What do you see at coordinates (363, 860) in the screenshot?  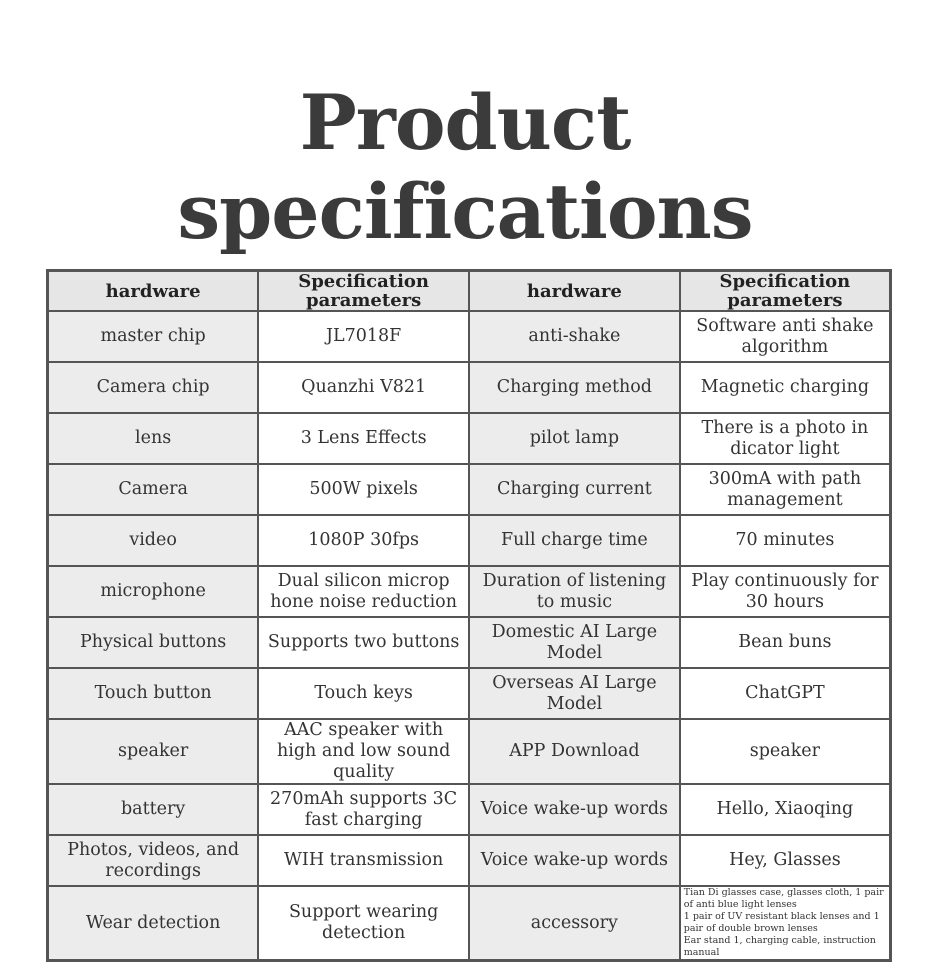 I see `table-cell: WIH transmission` at bounding box center [363, 860].